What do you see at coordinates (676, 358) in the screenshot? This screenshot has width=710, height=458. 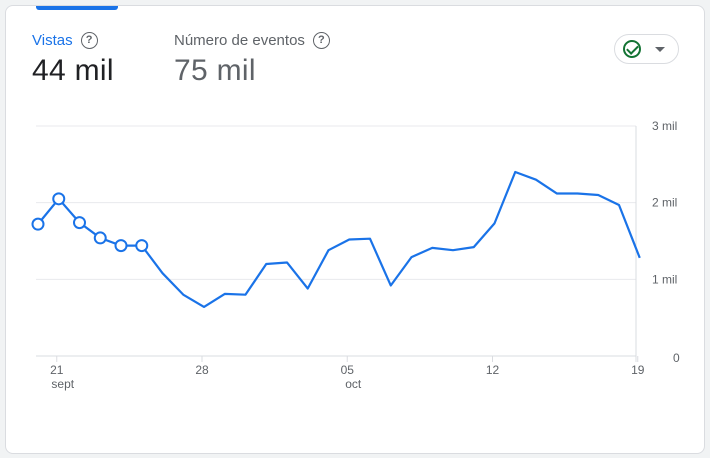 I see `y-tick-label: 0` at bounding box center [676, 358].